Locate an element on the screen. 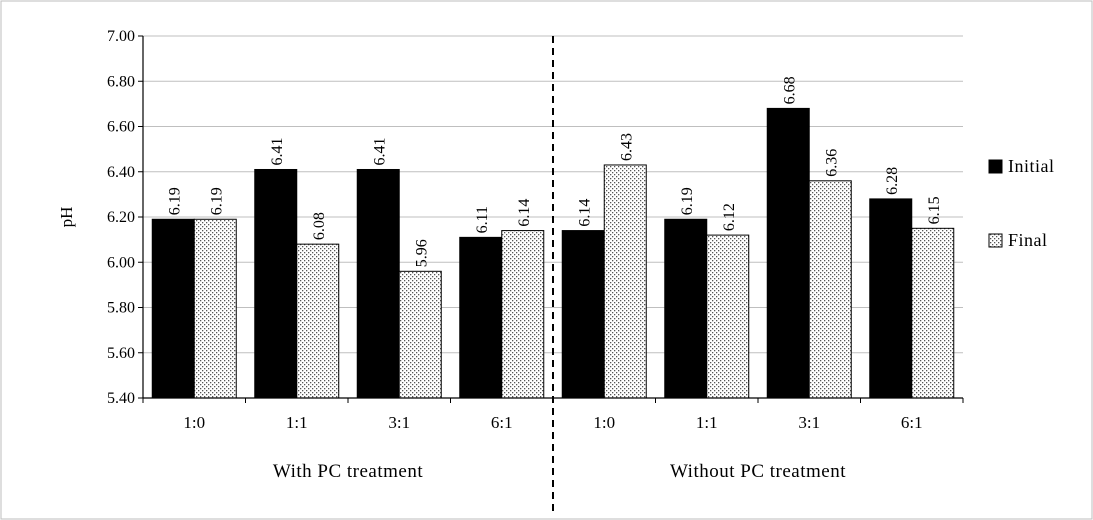 The image size is (1093, 520). y-tick-label: 6.60 is located at coordinates (121, 127).